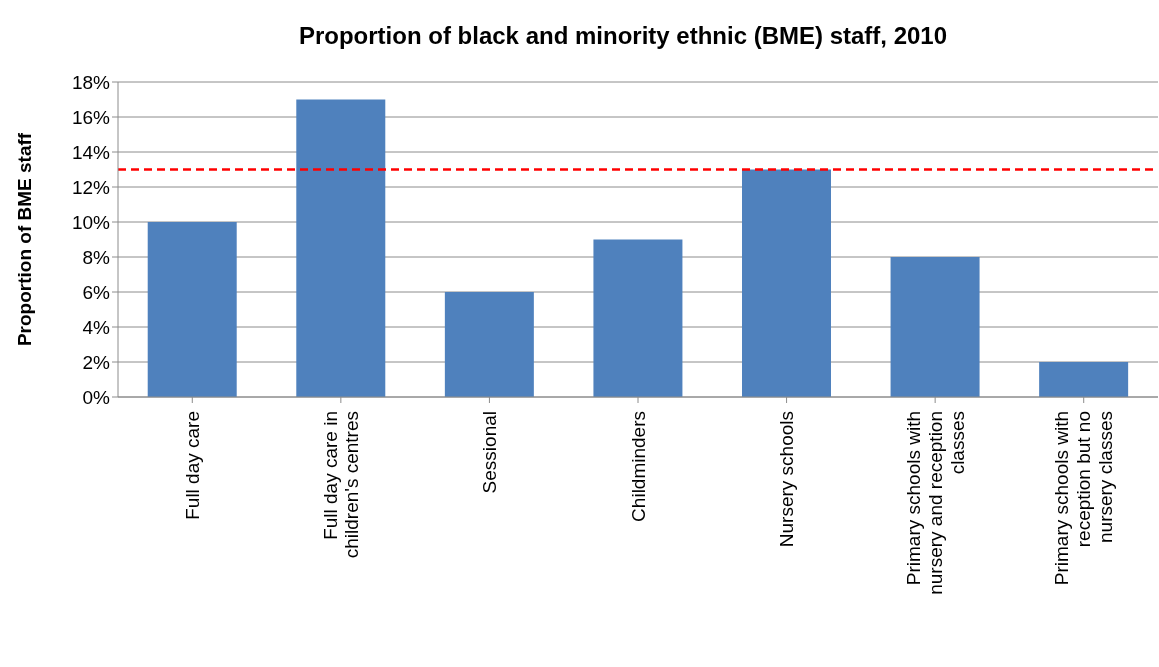 The image size is (1159, 667). Describe the element at coordinates (96, 327) in the screenshot. I see `y-tick-label: 4%` at that location.